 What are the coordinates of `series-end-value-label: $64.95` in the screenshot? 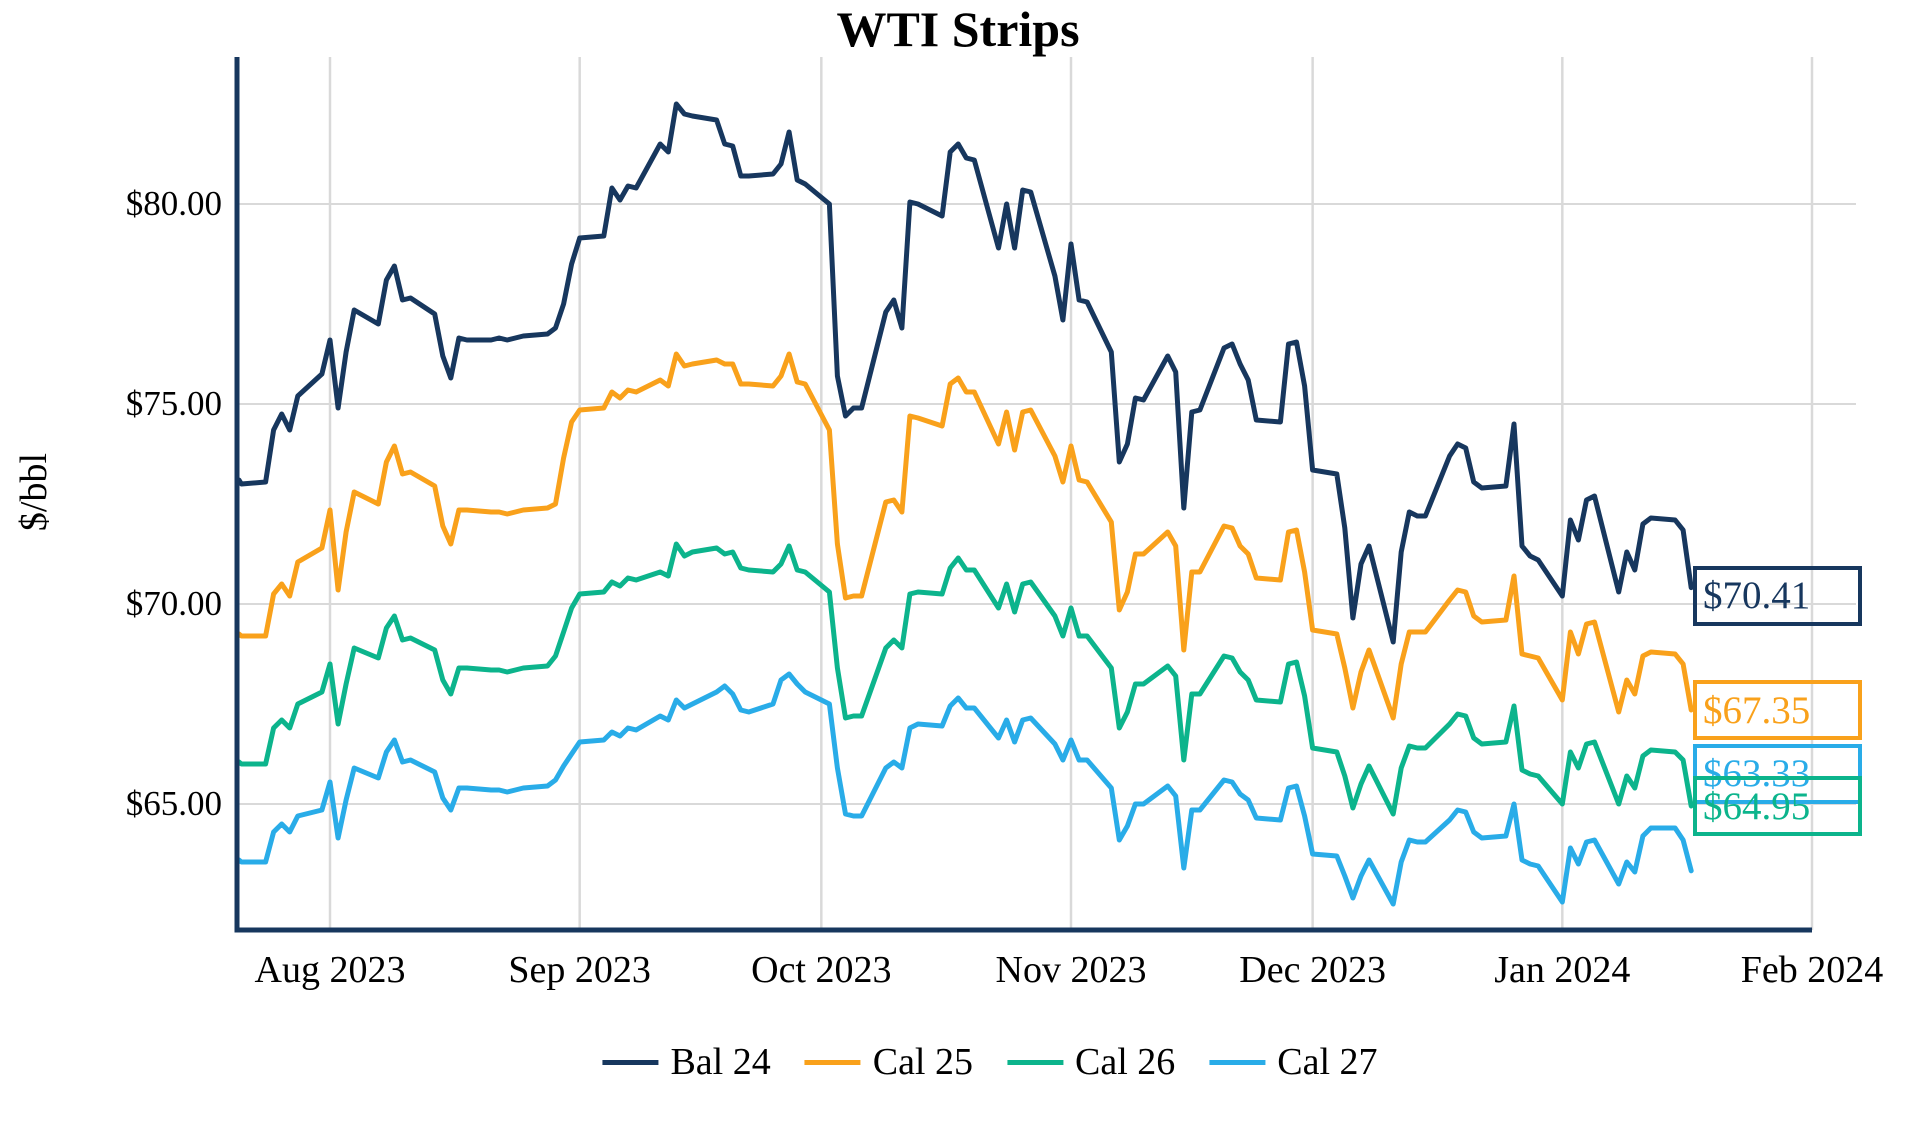 It's located at (1777, 806).